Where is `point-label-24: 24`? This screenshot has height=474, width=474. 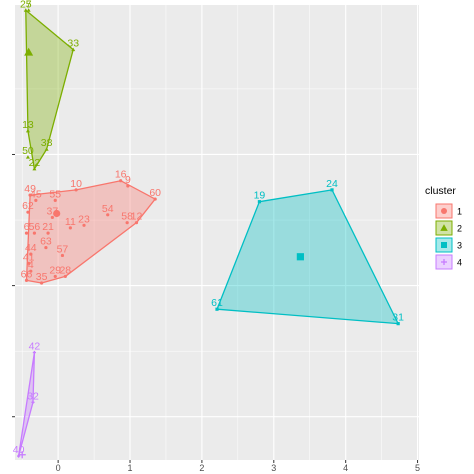 point-label-24: 24 is located at coordinates (332, 184).